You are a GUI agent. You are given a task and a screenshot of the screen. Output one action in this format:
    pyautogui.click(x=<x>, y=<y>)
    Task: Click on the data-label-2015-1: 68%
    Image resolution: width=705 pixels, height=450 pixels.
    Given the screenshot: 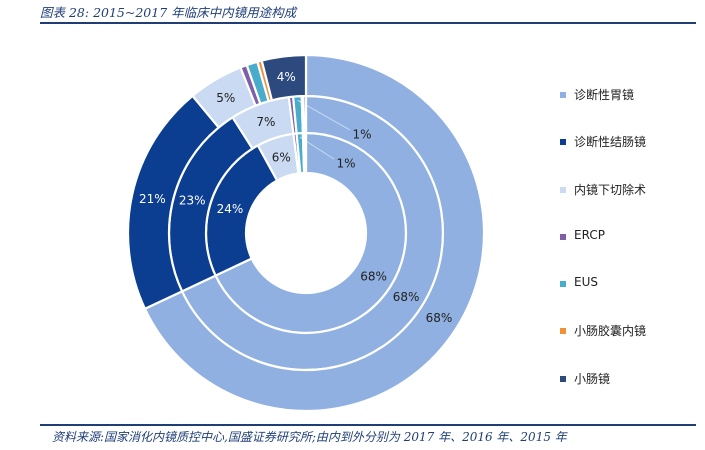 What is the action you would take?
    pyautogui.click(x=439, y=318)
    